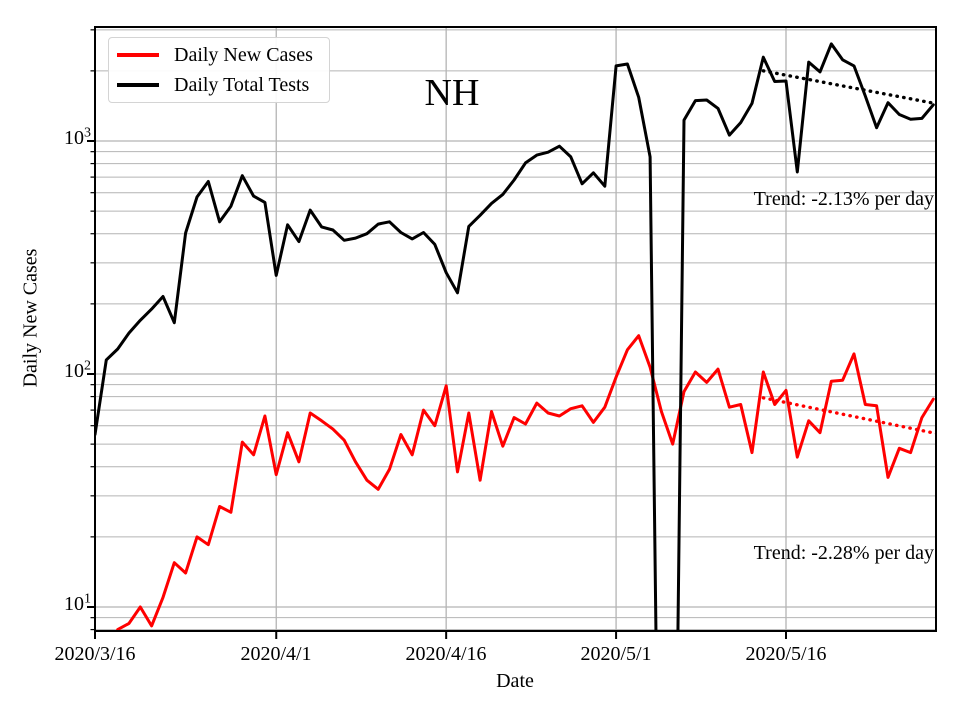 This screenshot has height=720, width=960. What do you see at coordinates (77, 603) in the screenshot?
I see `y-tick-label-10: 10¹` at bounding box center [77, 603].